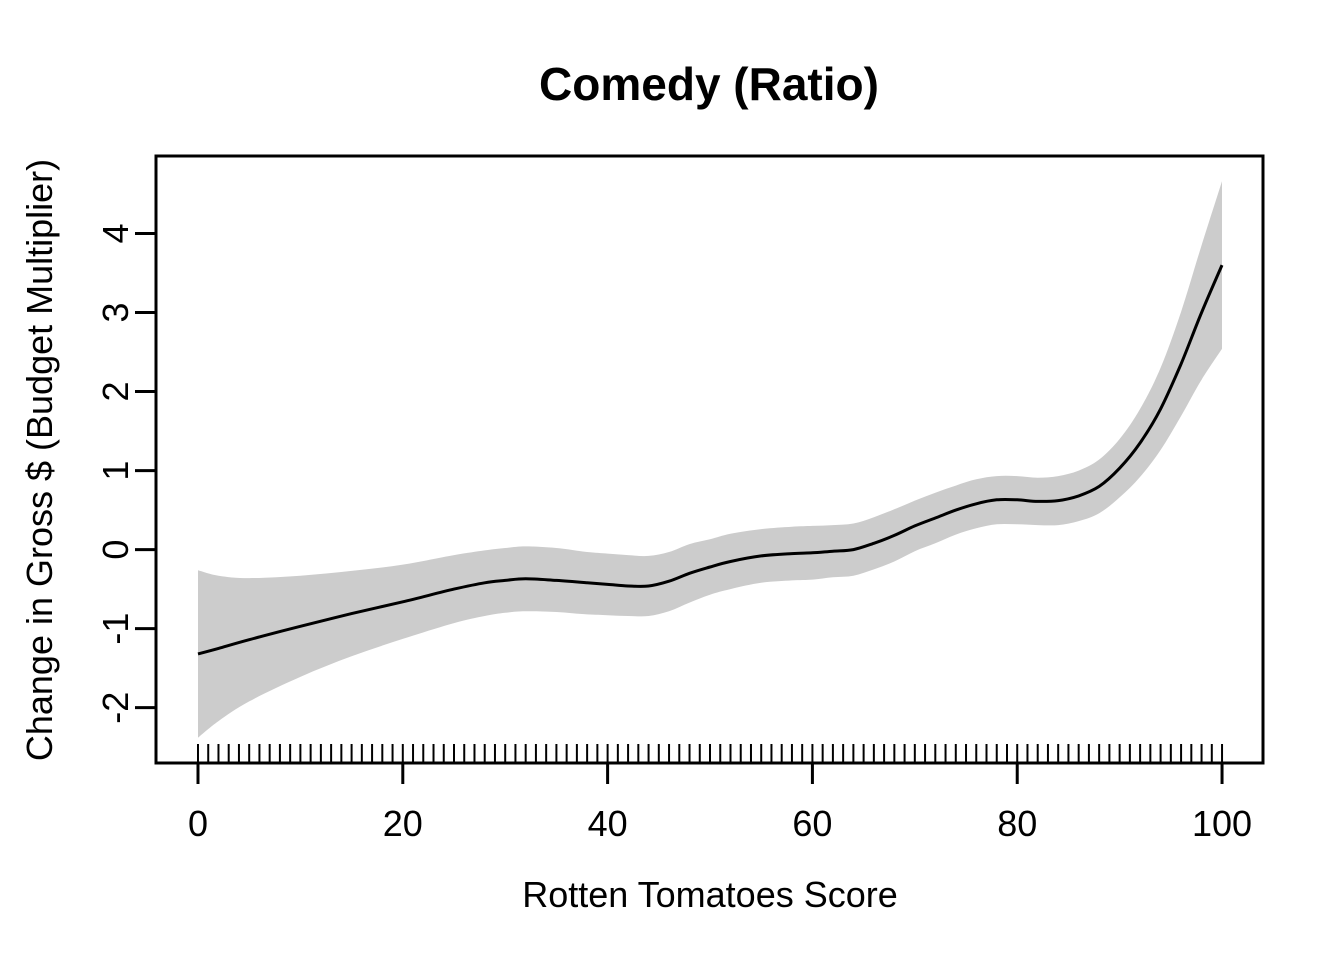 The image size is (1344, 960). What do you see at coordinates (115, 471) in the screenshot?
I see `y-tick-label: 1` at bounding box center [115, 471].